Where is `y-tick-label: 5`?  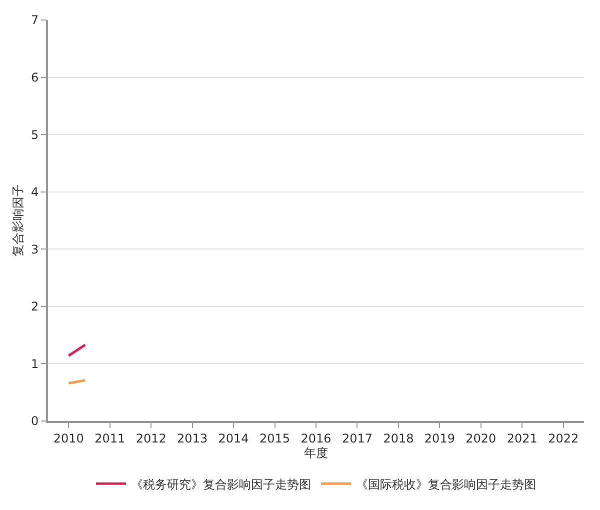
y-tick-label: 5 is located at coordinates (34, 135).